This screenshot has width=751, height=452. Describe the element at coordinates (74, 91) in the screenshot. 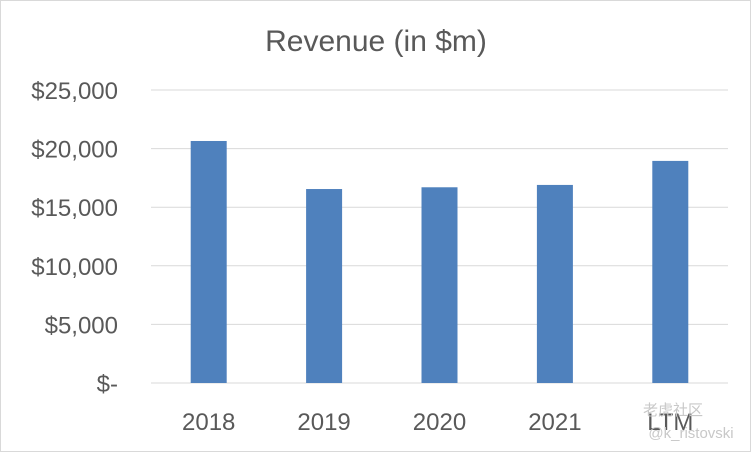

I see `y-tick-label: $25,000` at that location.